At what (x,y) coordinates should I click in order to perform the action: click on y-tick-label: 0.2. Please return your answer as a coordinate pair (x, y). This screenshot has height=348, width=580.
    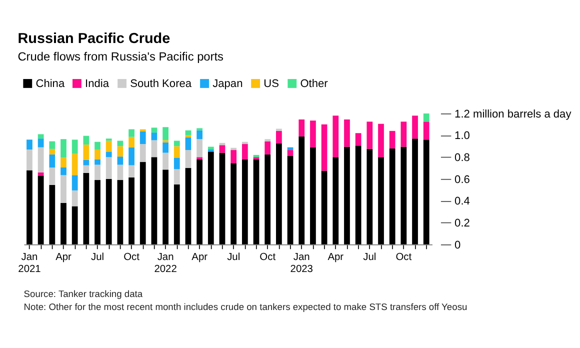
    Looking at the image, I should click on (462, 223).